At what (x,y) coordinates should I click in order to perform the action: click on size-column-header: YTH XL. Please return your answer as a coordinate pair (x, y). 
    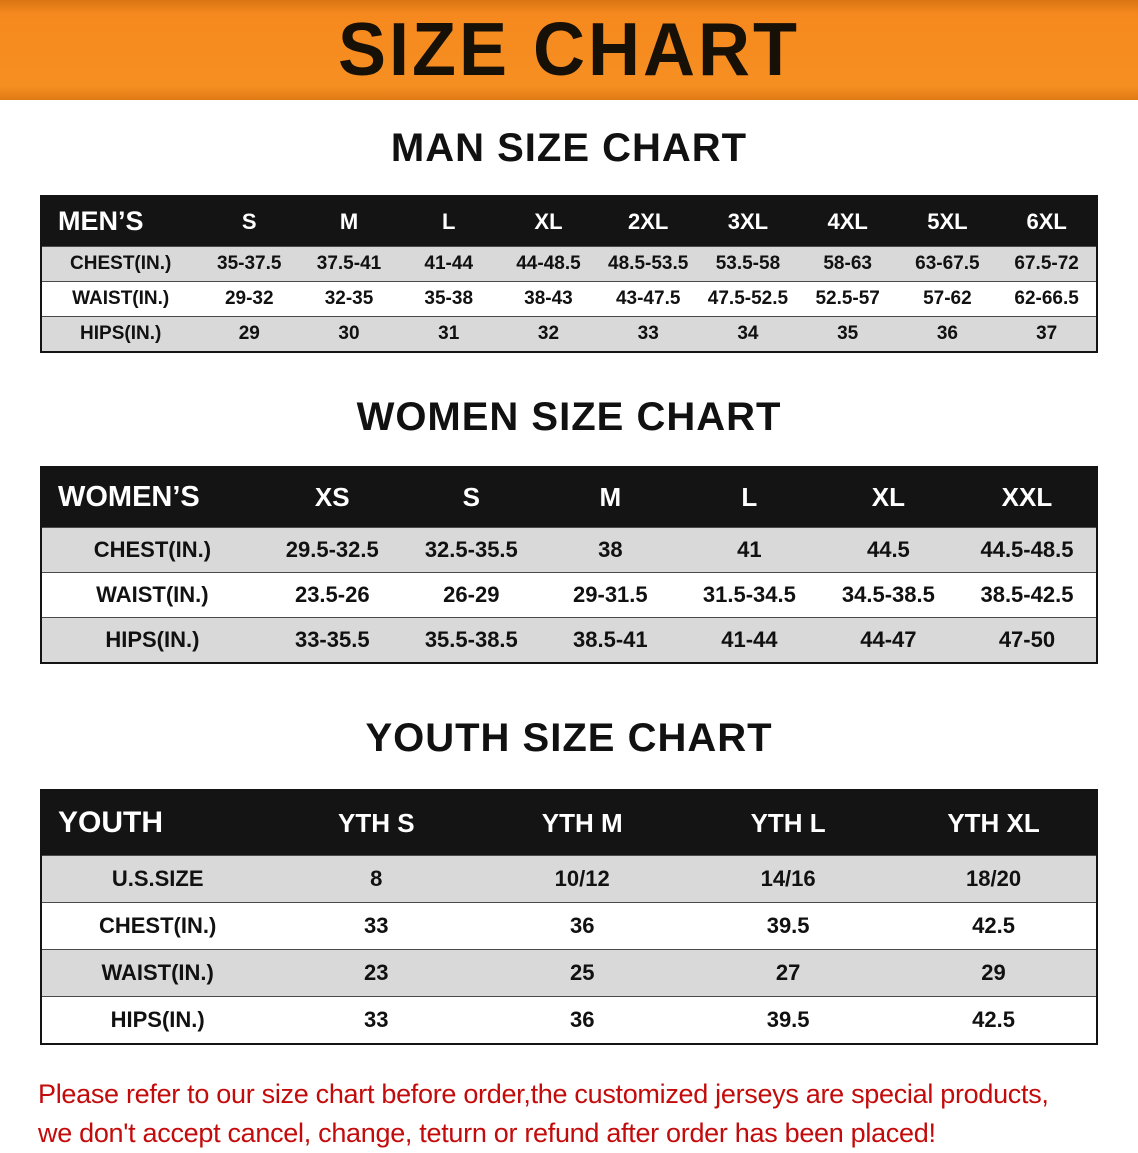
    Looking at the image, I should click on (994, 823).